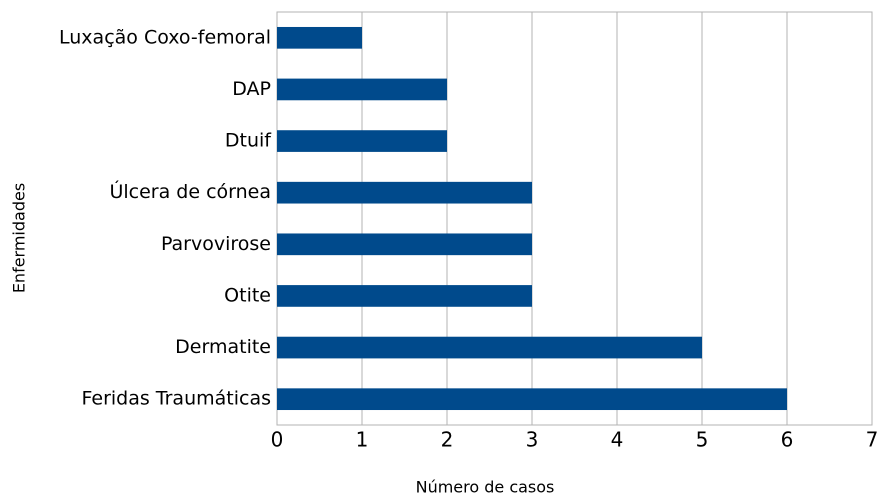 The width and height of the screenshot is (877, 498). What do you see at coordinates (532, 440) in the screenshot?
I see `x-tick-label: 3` at bounding box center [532, 440].